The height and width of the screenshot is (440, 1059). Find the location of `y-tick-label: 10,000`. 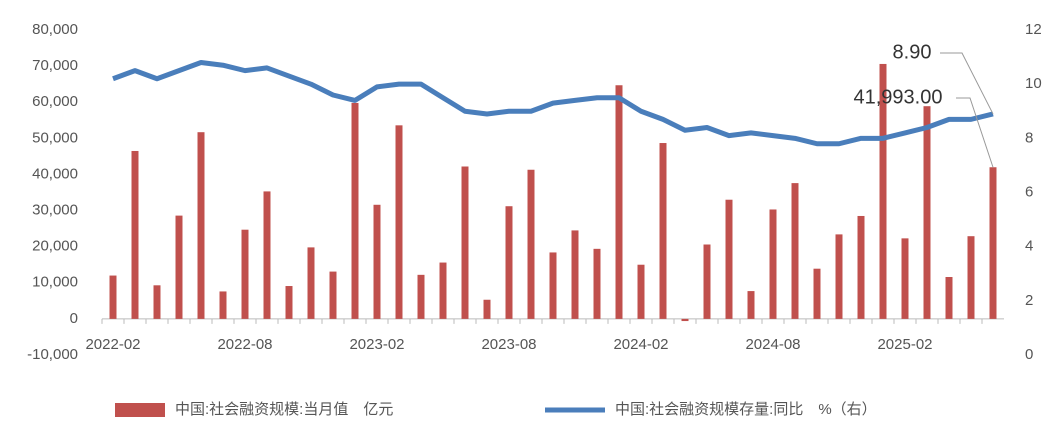

y-tick-label: 10,000 is located at coordinates (55, 282).